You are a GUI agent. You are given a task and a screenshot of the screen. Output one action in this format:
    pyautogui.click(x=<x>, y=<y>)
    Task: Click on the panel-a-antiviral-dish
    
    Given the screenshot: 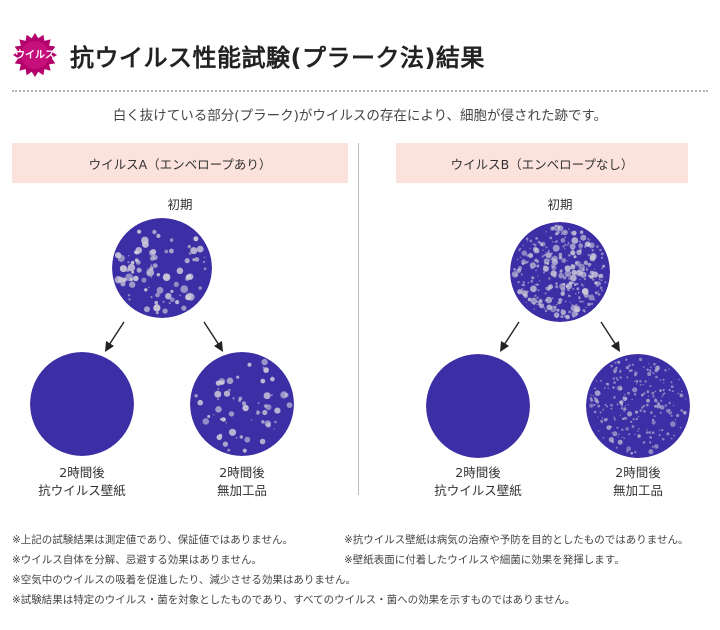 What is the action you would take?
    pyautogui.click(x=82, y=404)
    